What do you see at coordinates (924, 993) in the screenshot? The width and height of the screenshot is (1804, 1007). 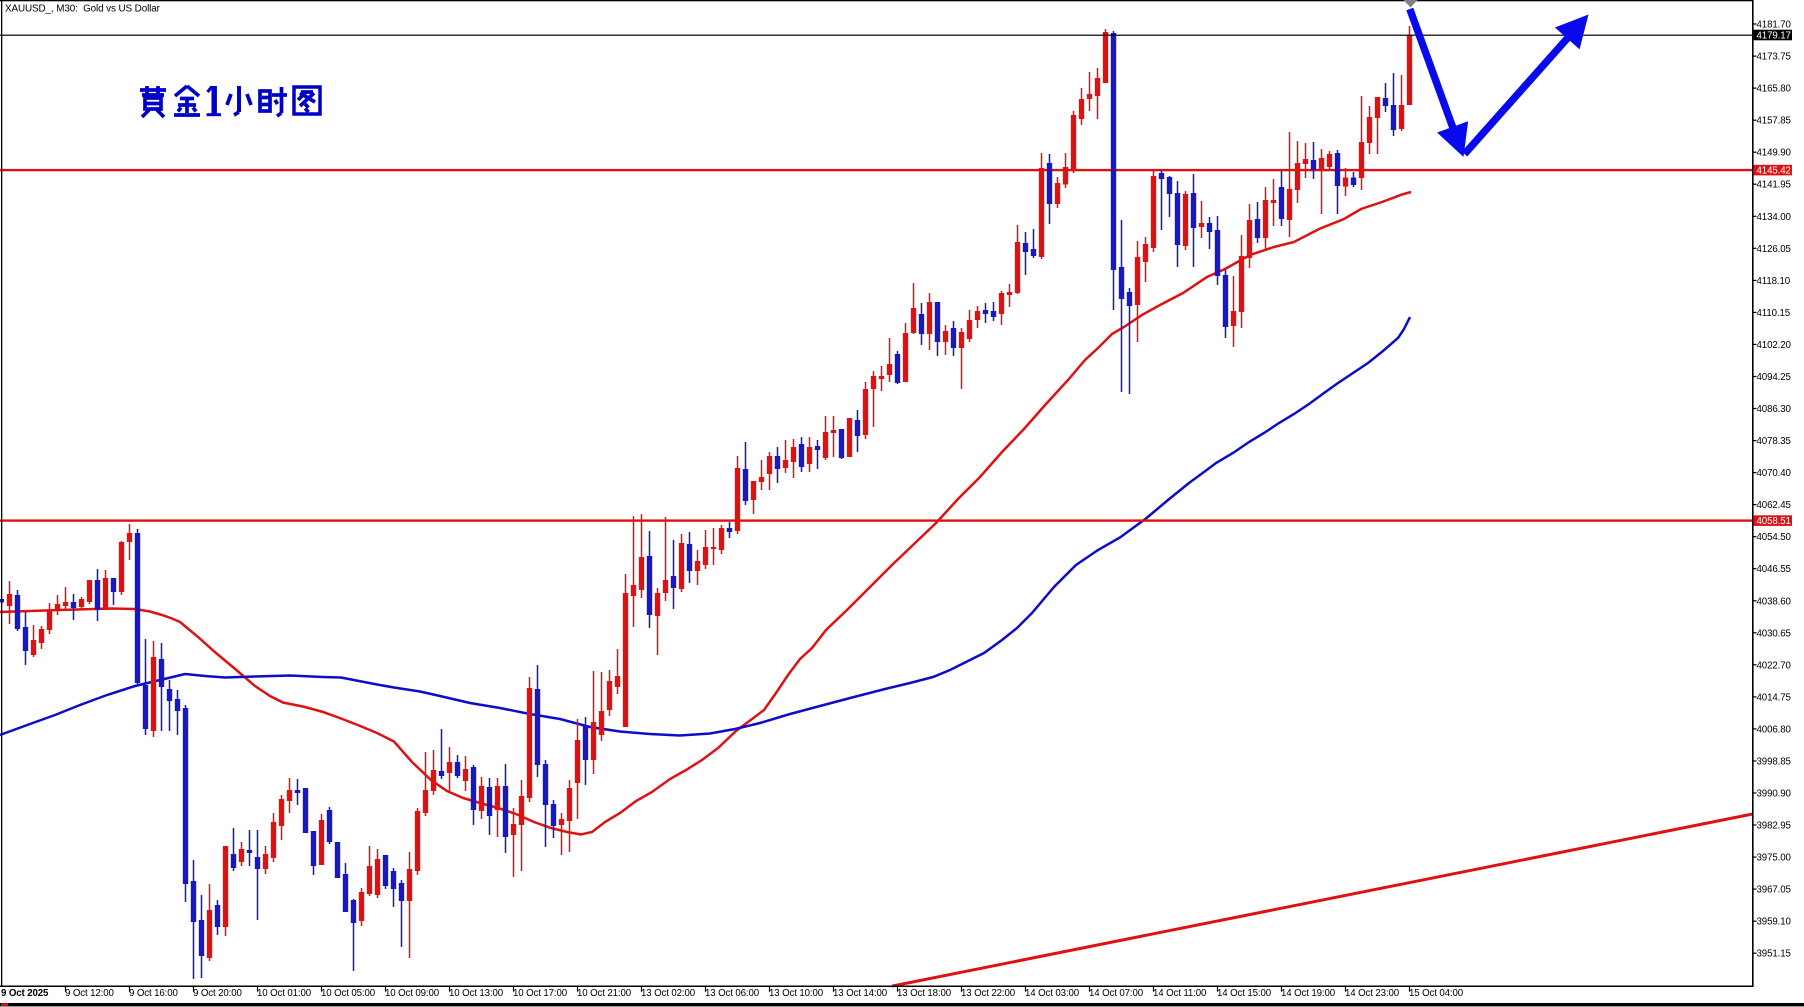 I see `svg-text: 13 Oct 18:00` at bounding box center [924, 993].